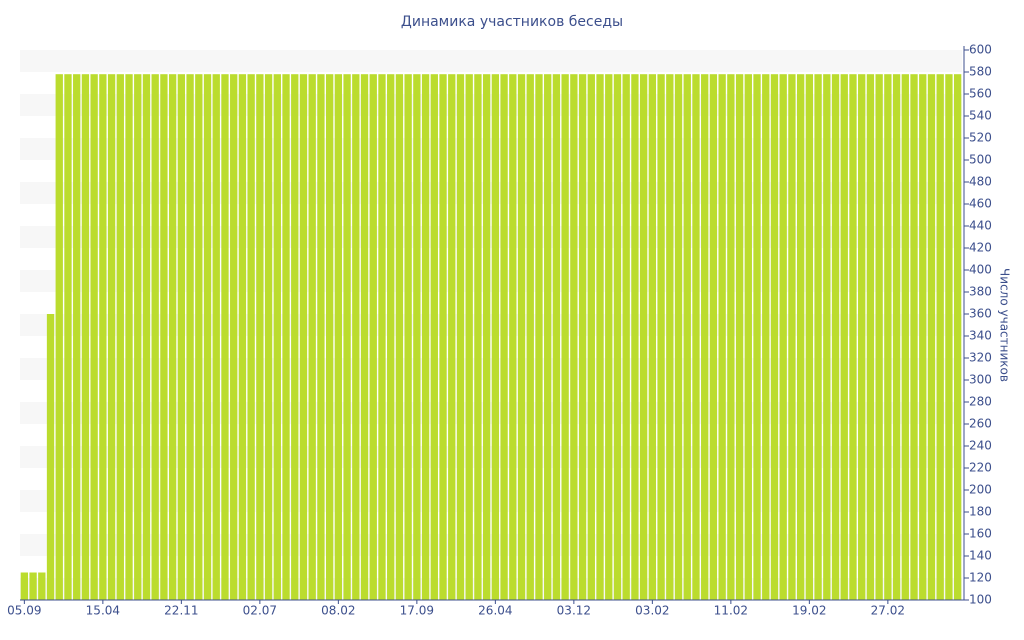 The width and height of the screenshot is (1024, 640). Describe the element at coordinates (980, 50) in the screenshot. I see `y-tick-label: 600` at that location.